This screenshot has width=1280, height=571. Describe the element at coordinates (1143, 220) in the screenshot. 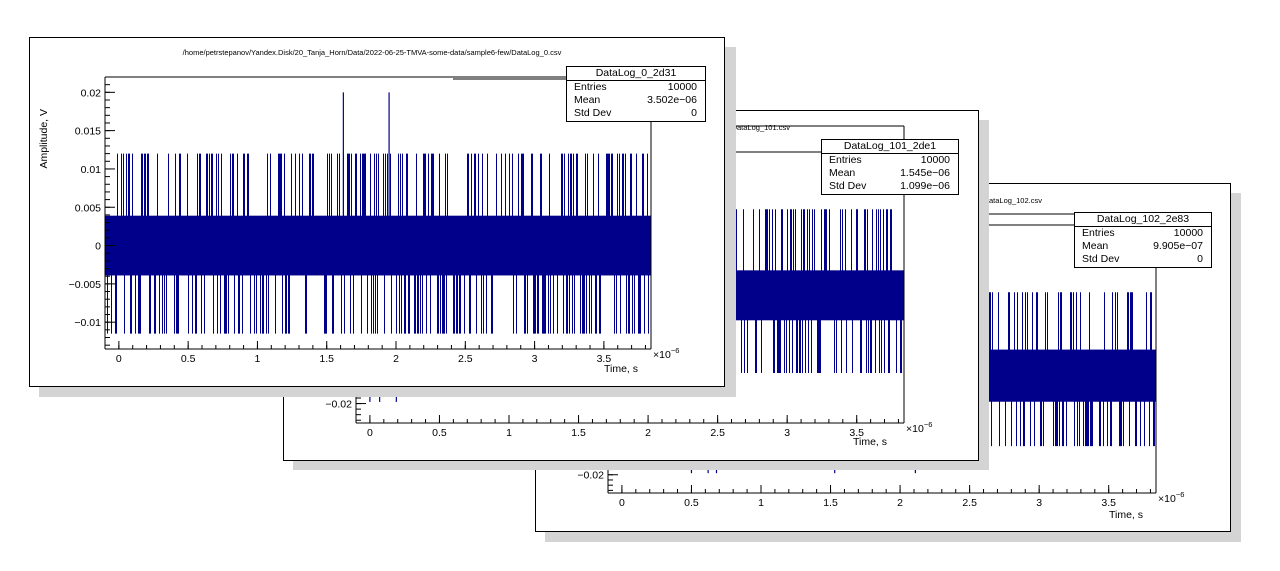

I see `stats-title: DataLog_102_2e83` at that location.